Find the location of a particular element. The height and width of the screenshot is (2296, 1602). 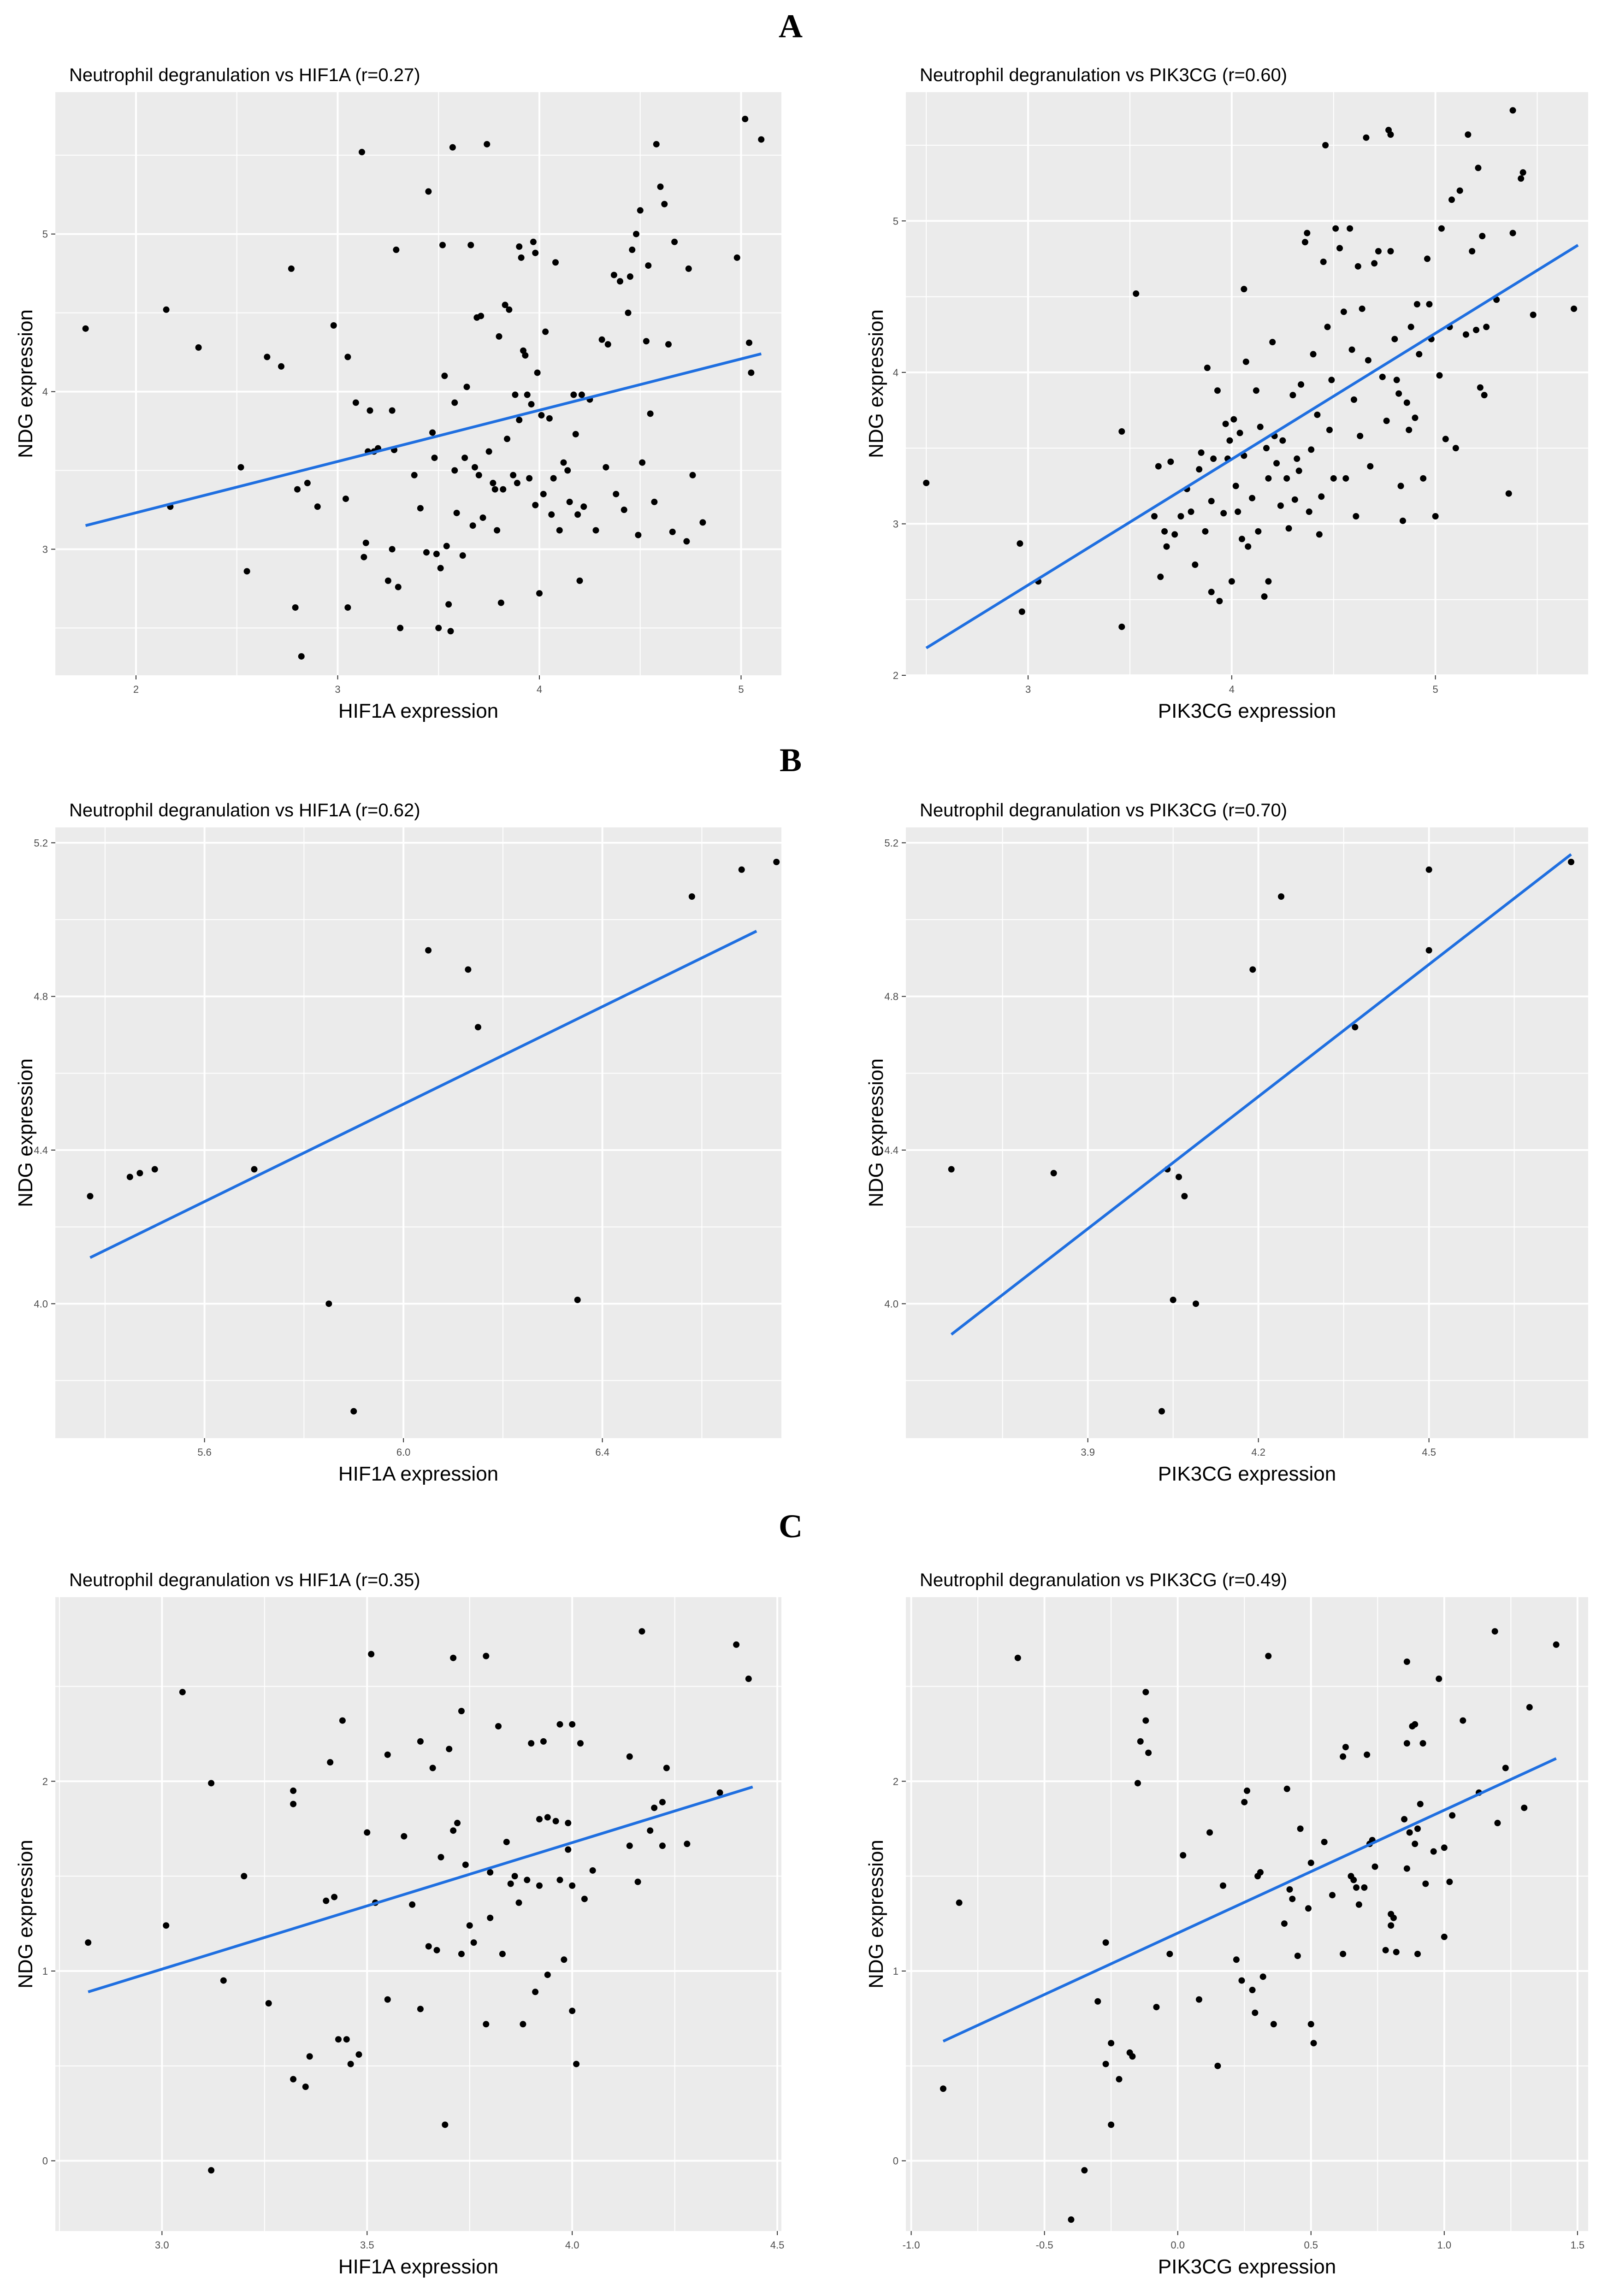

x-tick-label: 3 is located at coordinates (1028, 689).